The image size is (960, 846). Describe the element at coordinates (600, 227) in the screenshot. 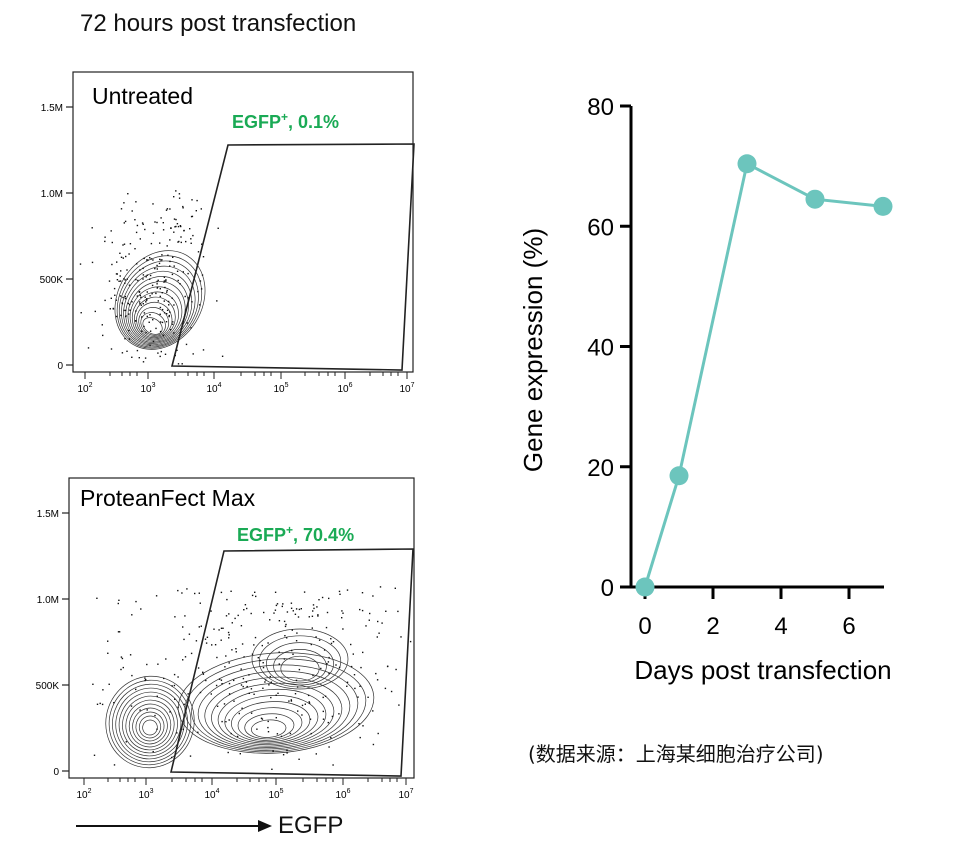

I see `y-tick-label: 60` at that location.